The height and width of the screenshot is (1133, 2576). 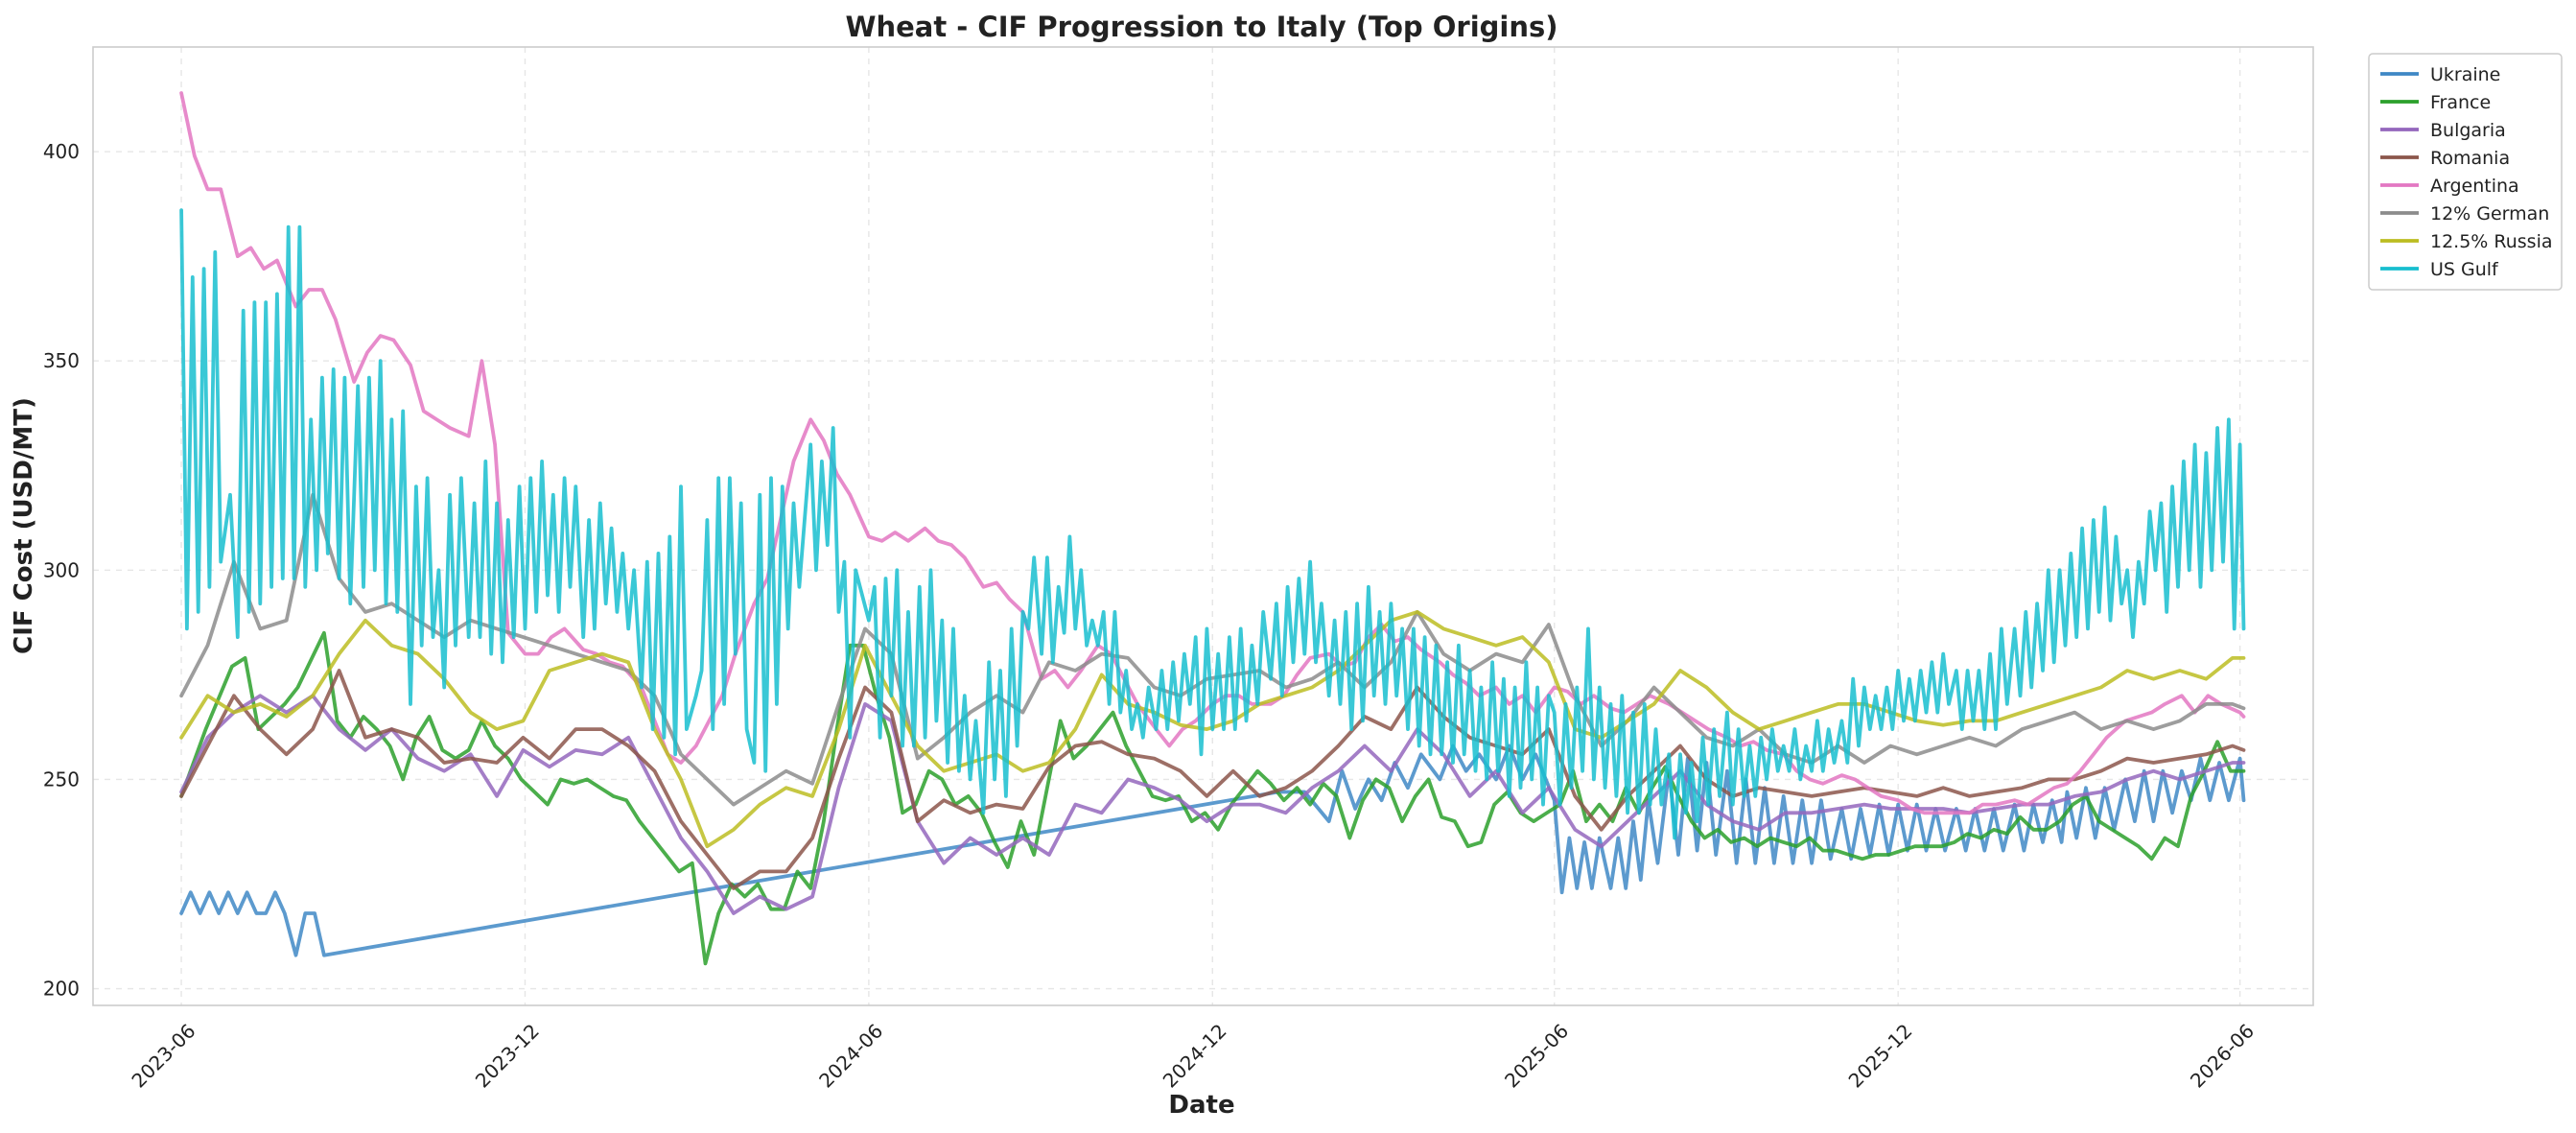 What do you see at coordinates (61, 779) in the screenshot?
I see `y-tick-label: 250` at bounding box center [61, 779].